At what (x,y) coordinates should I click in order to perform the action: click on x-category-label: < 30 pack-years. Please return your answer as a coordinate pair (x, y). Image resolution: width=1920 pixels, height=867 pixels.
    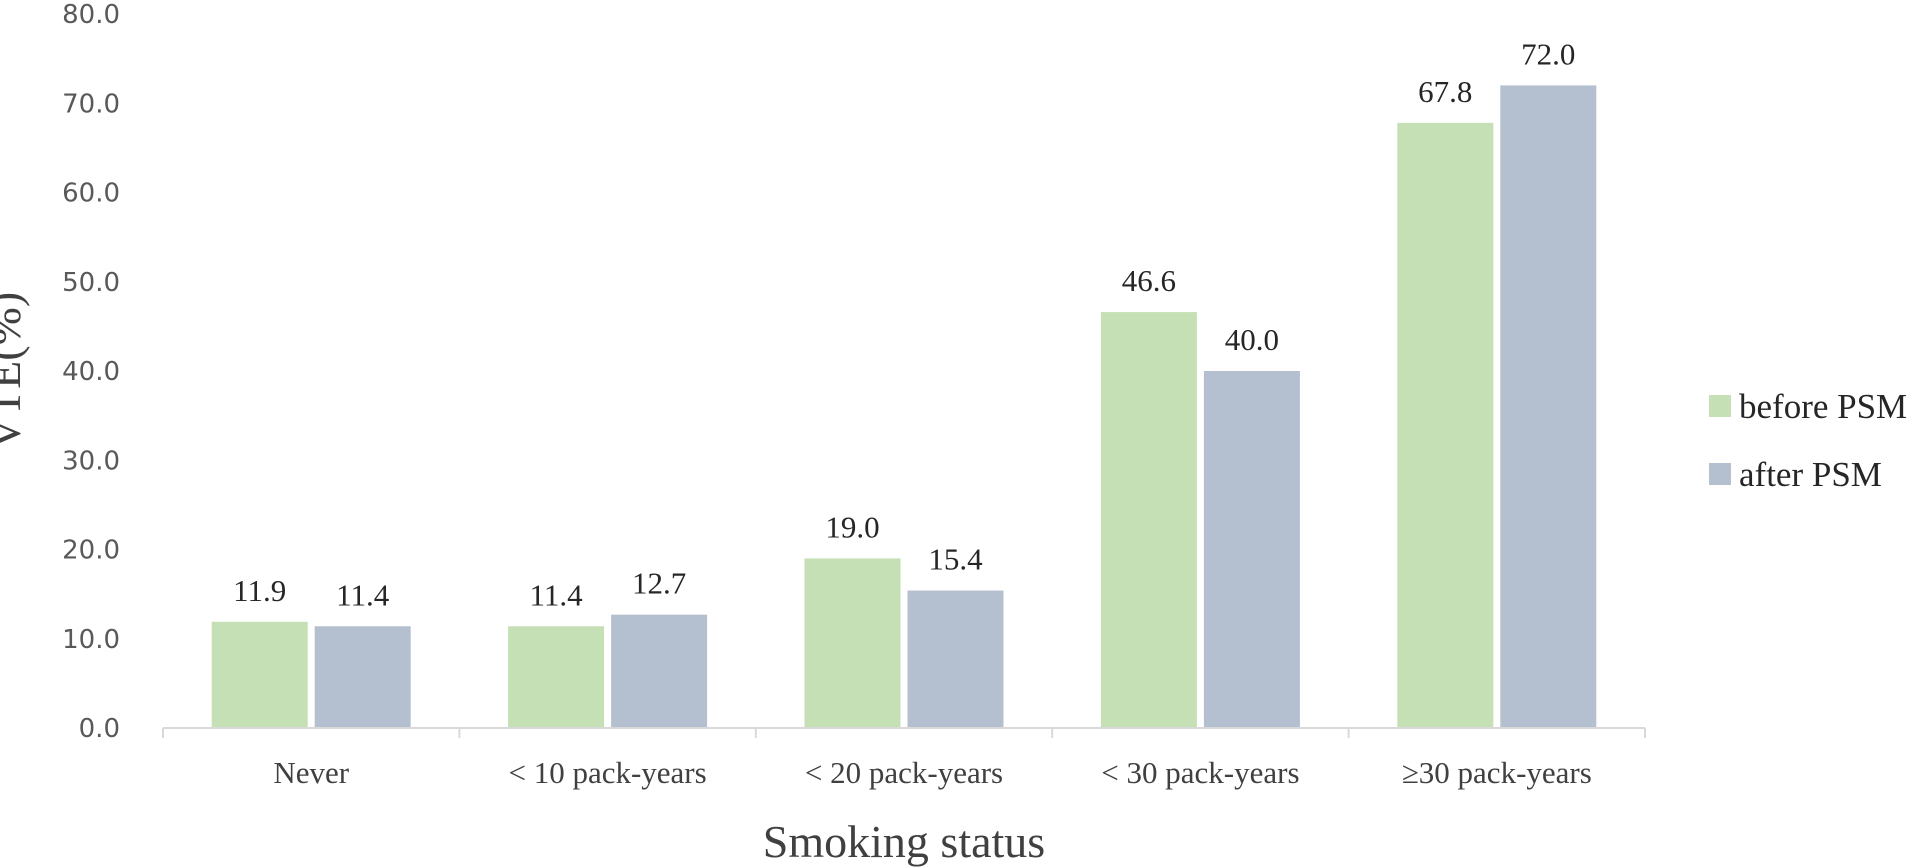
    Looking at the image, I should click on (1200, 772).